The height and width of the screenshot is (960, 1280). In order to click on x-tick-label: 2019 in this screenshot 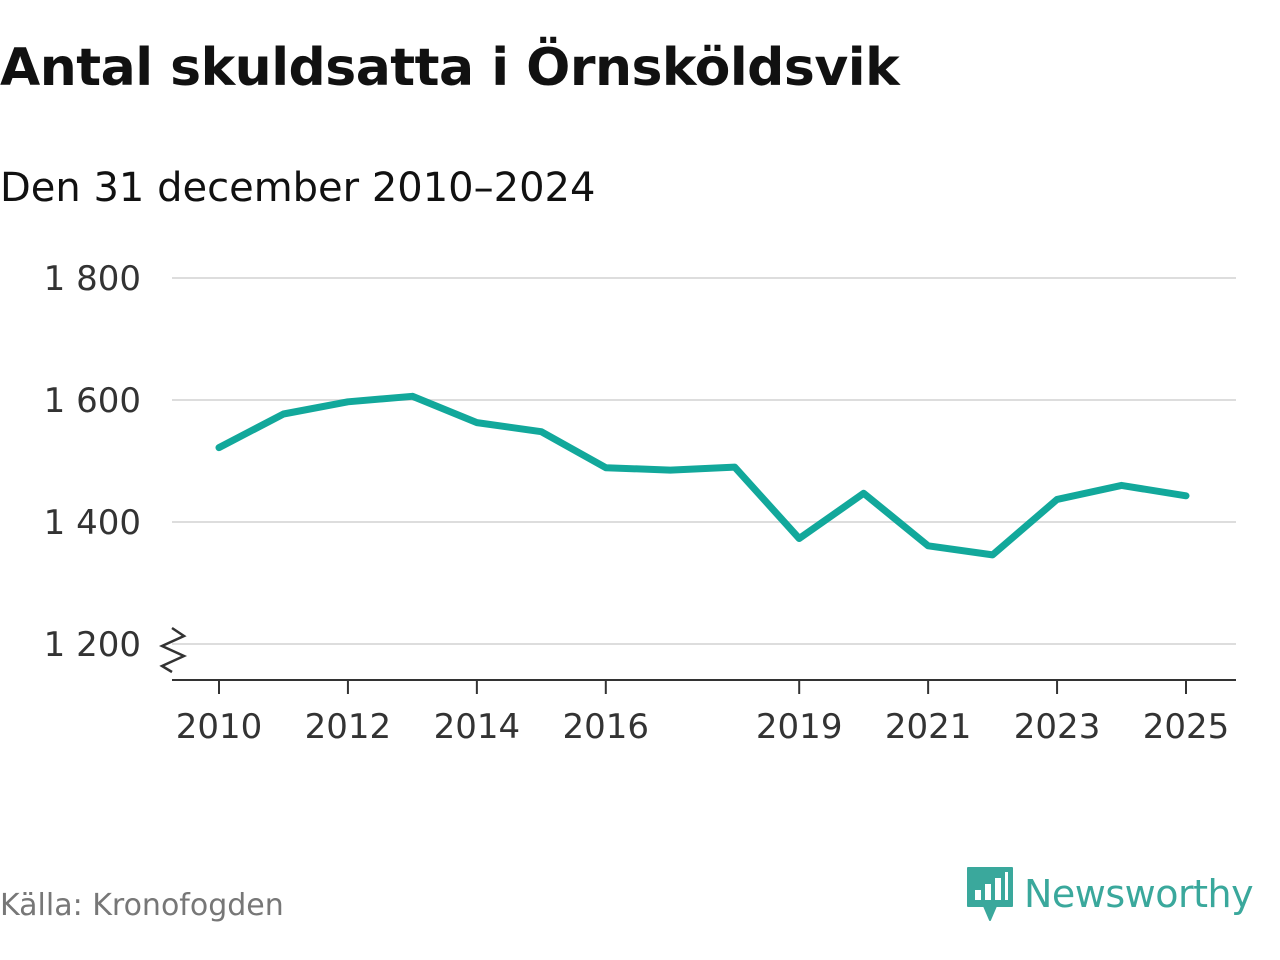, I will do `click(799, 727)`.